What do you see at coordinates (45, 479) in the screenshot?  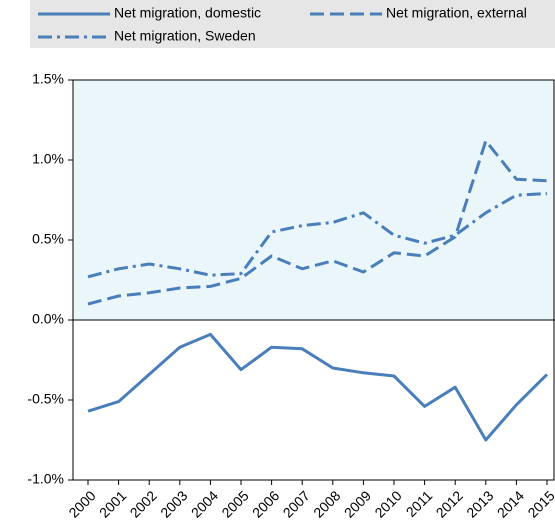 I see `y-tick-label: -1.0%` at bounding box center [45, 479].